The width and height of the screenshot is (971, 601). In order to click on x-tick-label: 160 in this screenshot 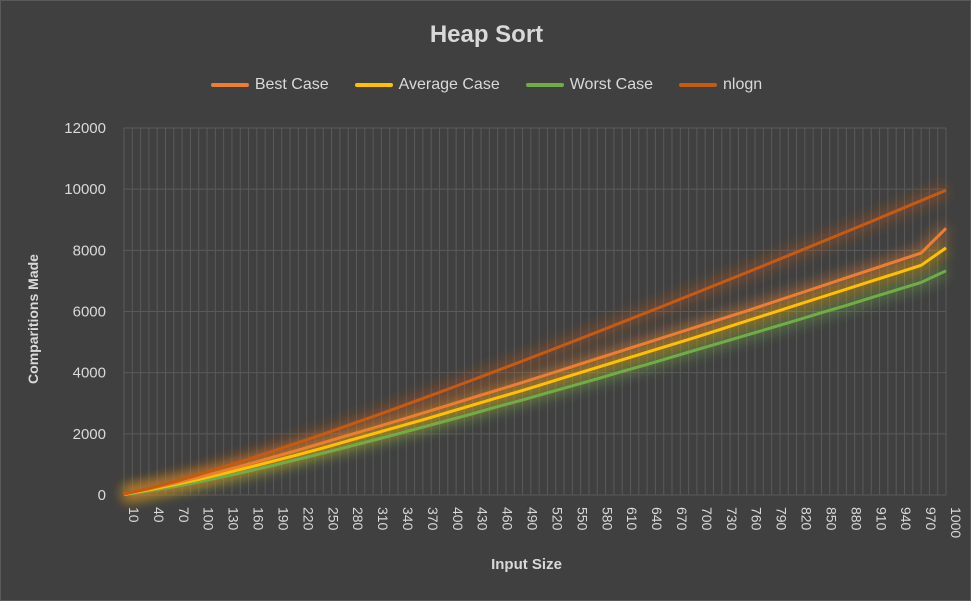, I will do `click(259, 519)`.